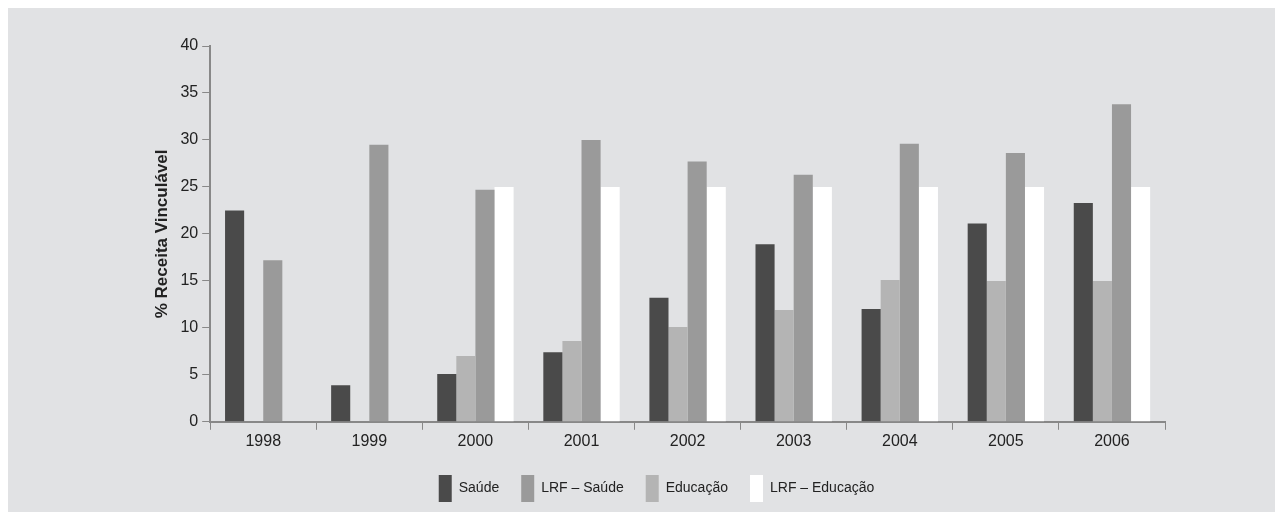  I want to click on x-tick-label: 2003, so click(793, 440).